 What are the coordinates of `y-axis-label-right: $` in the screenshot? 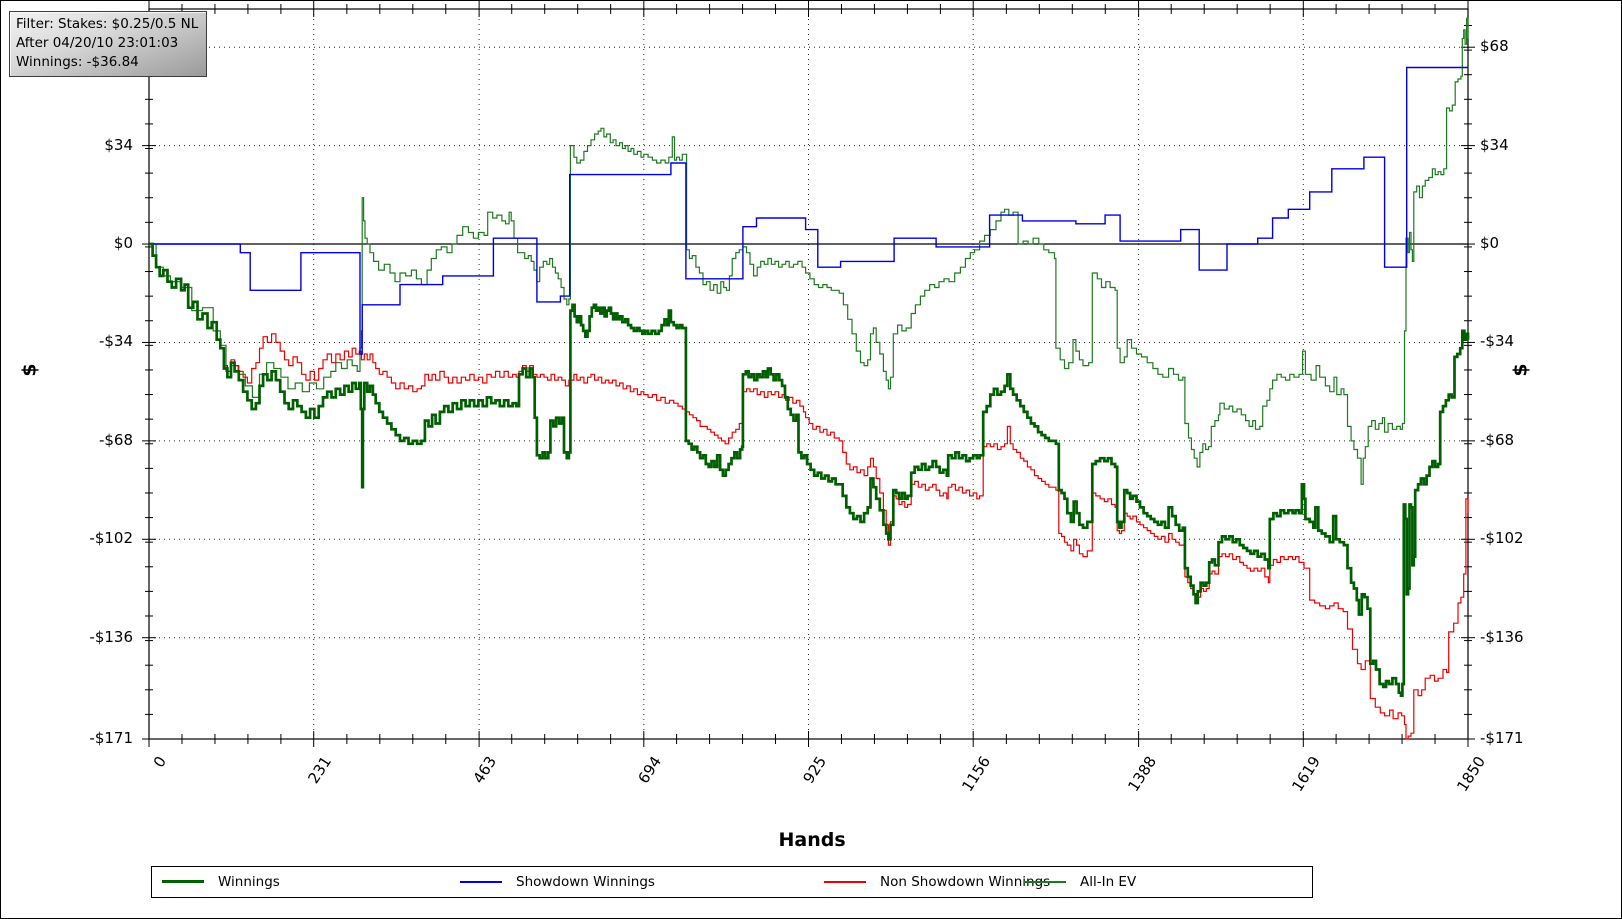 It's located at (1520, 370).